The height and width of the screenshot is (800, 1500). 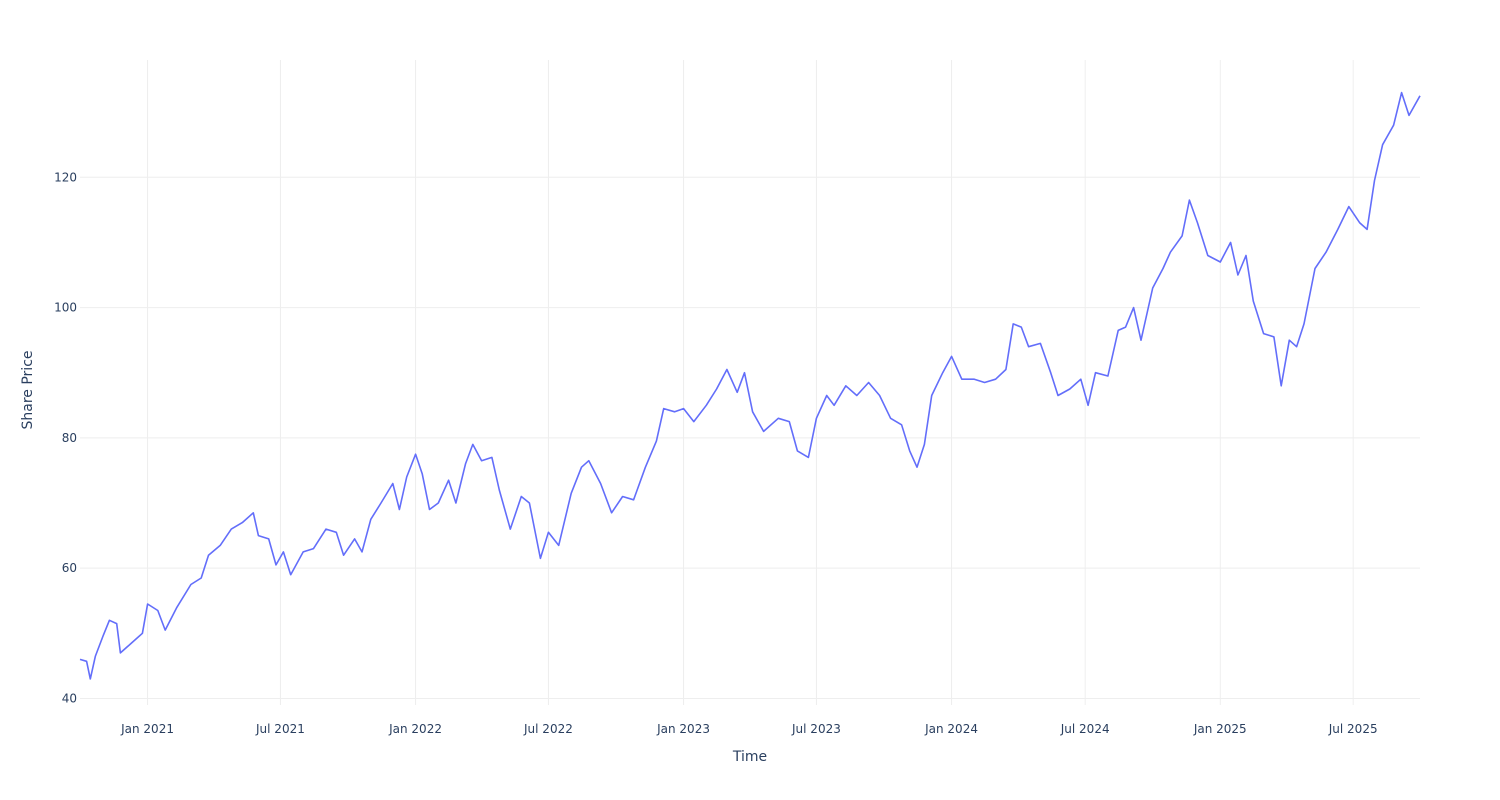 What do you see at coordinates (749, 757) in the screenshot?
I see `x-axis-title: Time` at bounding box center [749, 757].